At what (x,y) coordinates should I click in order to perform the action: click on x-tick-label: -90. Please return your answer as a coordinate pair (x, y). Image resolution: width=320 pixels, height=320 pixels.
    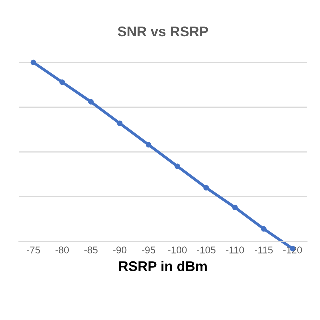
    Looking at the image, I should click on (120, 250).